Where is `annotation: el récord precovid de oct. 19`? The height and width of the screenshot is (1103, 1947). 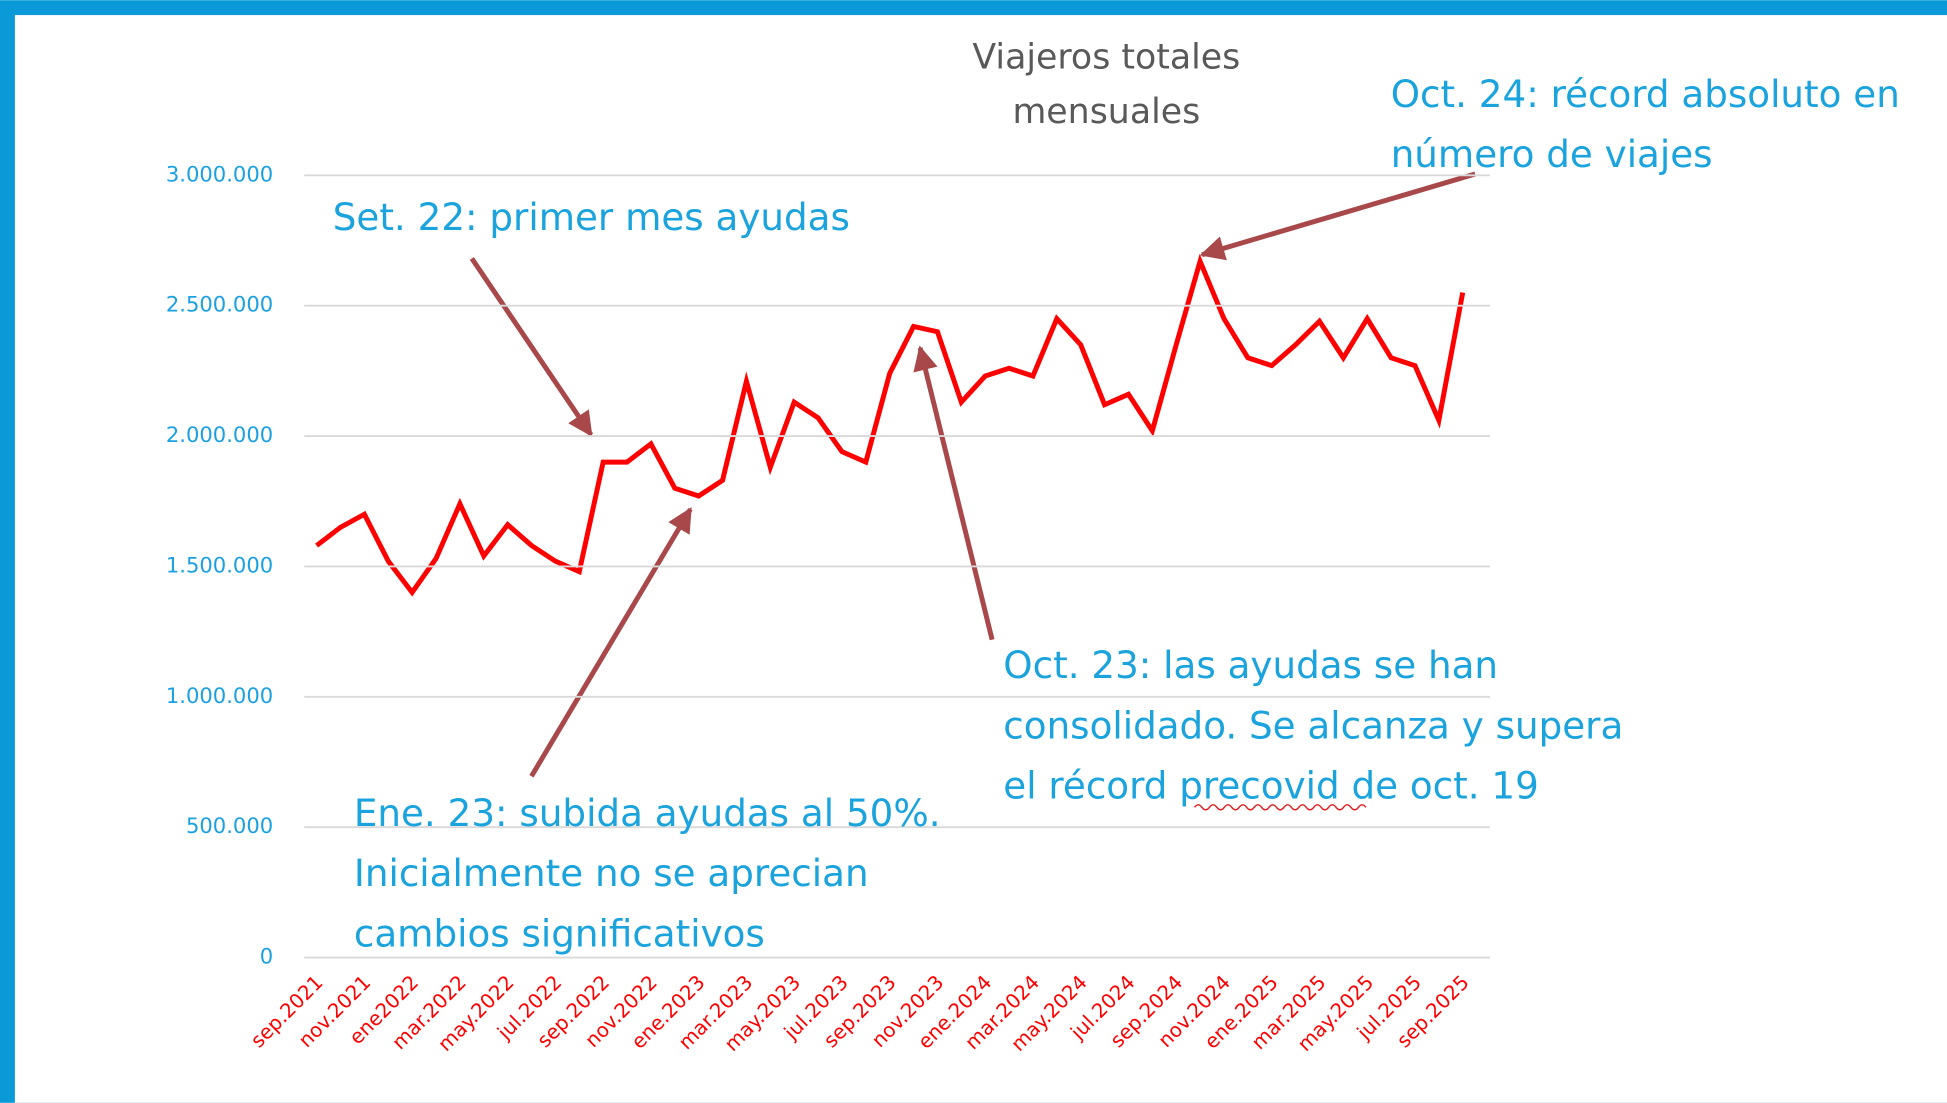 annotation: el récord precovid de oct. 19 is located at coordinates (1271, 786).